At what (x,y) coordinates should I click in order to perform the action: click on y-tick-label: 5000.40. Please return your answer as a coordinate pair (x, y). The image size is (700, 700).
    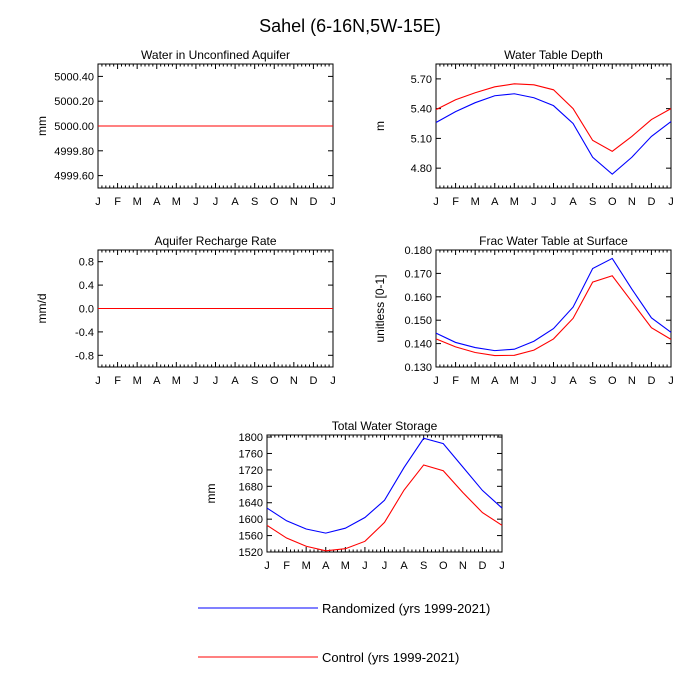
    Looking at the image, I should click on (74, 77).